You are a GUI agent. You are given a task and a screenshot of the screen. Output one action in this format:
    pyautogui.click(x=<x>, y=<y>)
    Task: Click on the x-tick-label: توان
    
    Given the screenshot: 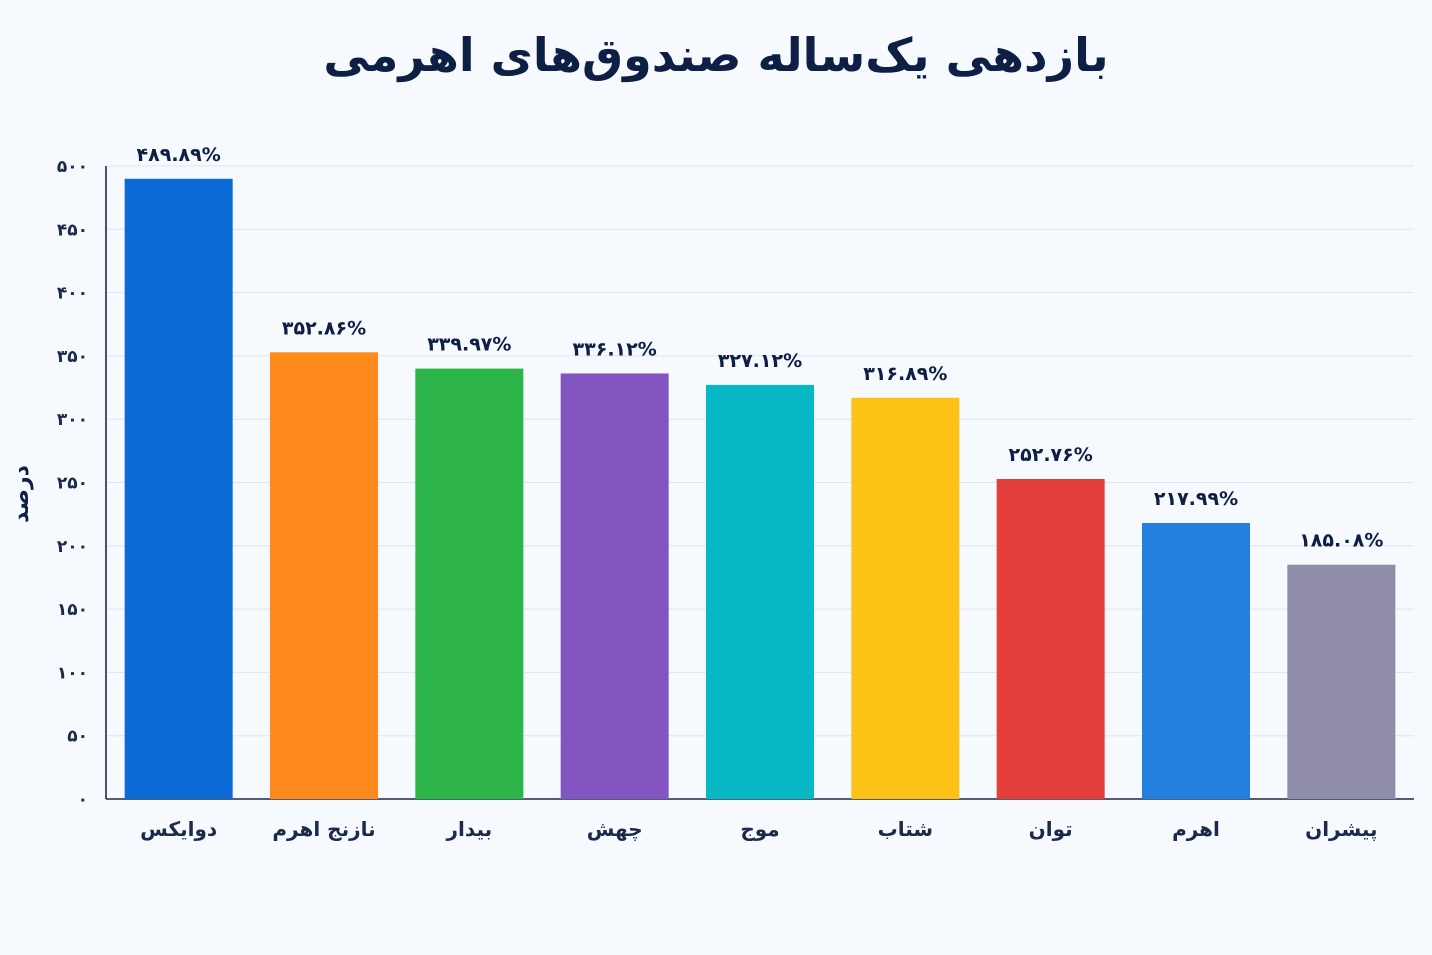 What is the action you would take?
    pyautogui.click(x=1051, y=829)
    